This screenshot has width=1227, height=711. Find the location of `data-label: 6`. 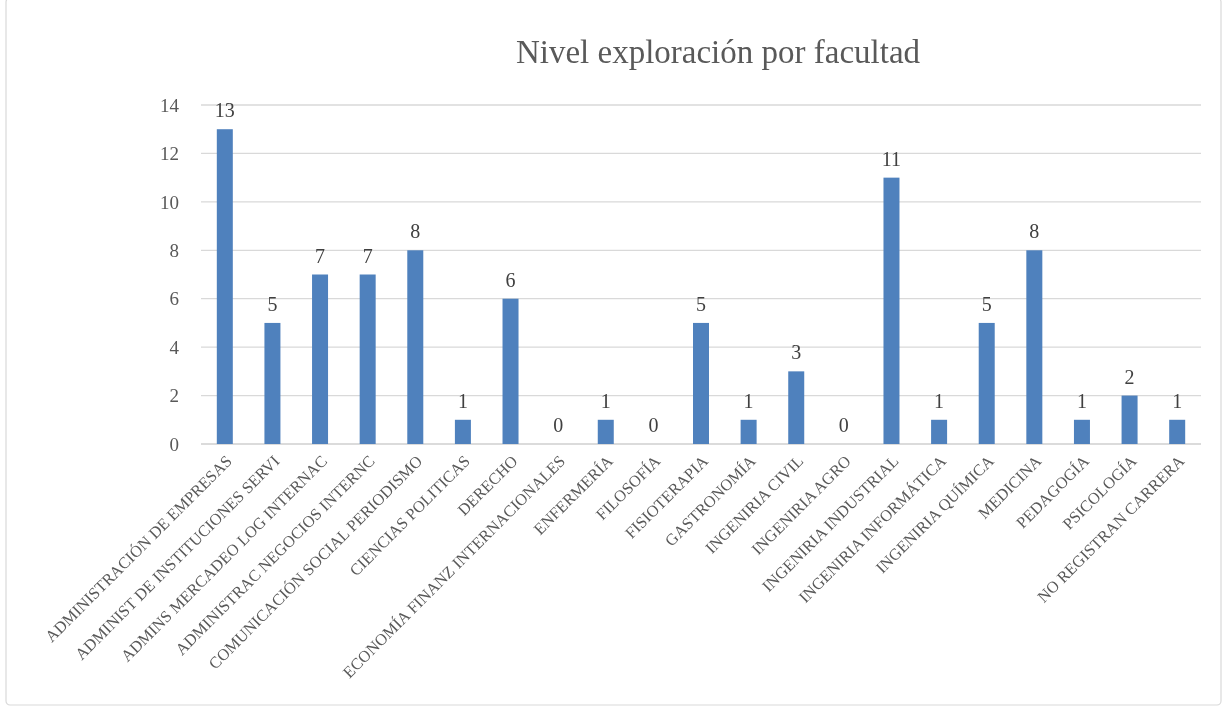

data-label: 6 is located at coordinates (510, 279).